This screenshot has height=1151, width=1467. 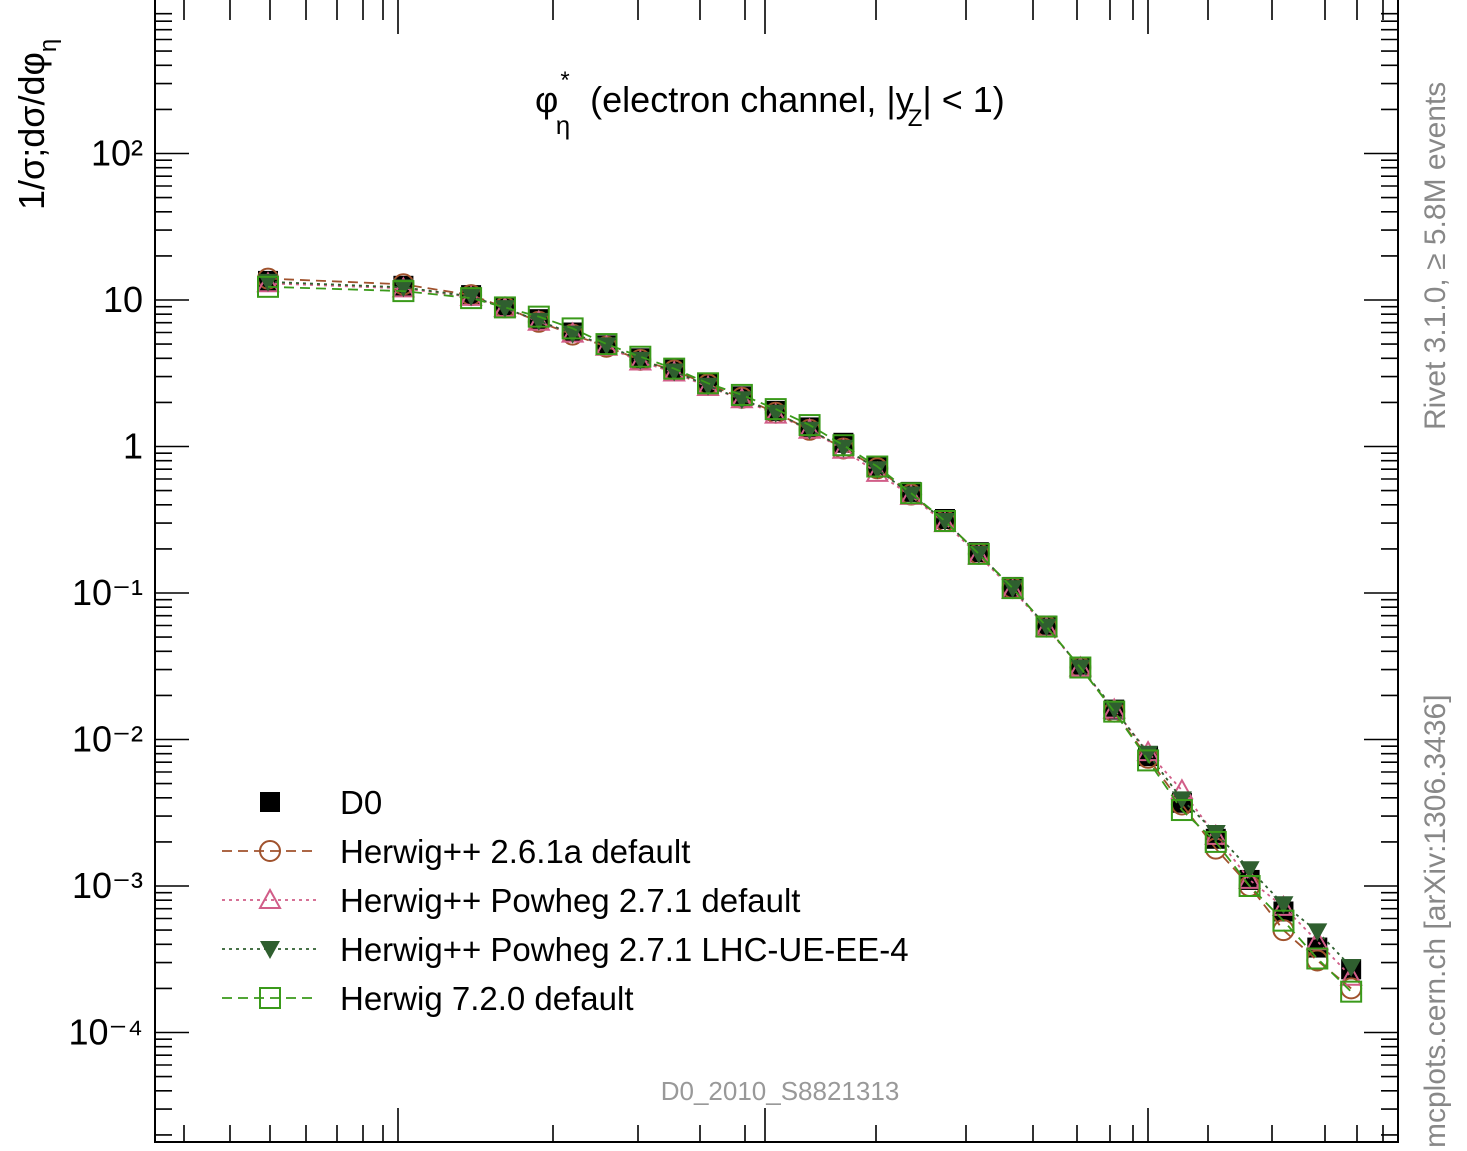 I want to click on y-axis-label: 1/σ;dσ/dφη, so click(x=36, y=124).